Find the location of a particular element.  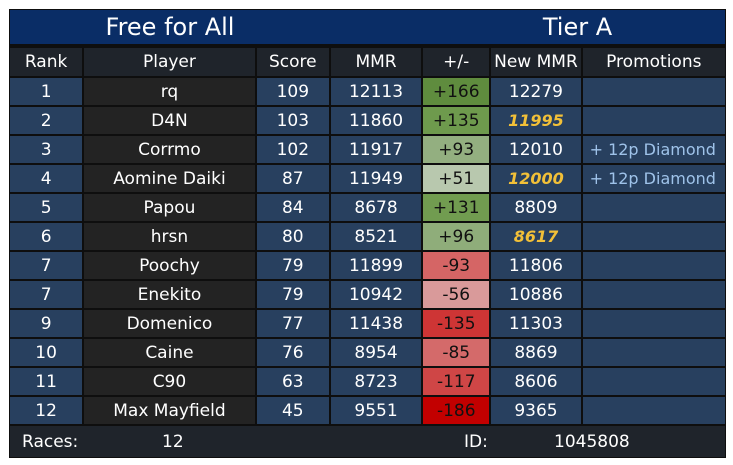

table-row: 1 rq 109 12113 +166 12279 is located at coordinates (367, 91).